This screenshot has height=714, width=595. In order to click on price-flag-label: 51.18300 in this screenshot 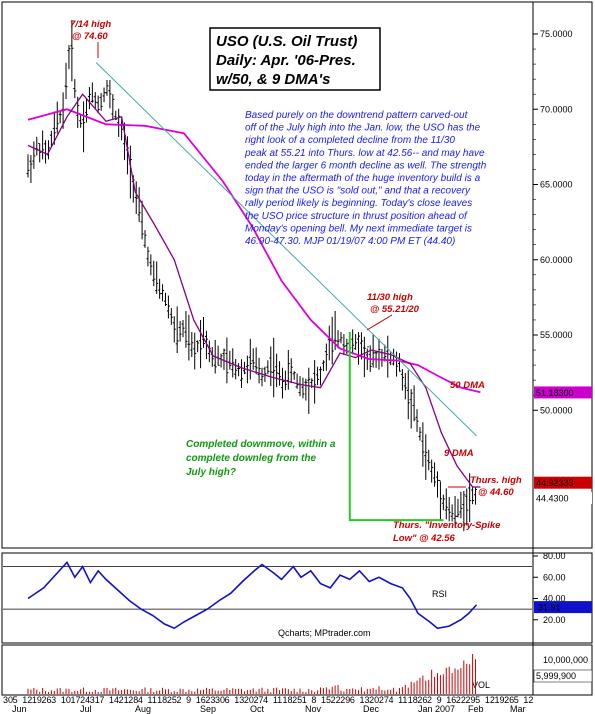, I will do `click(555, 393)`.